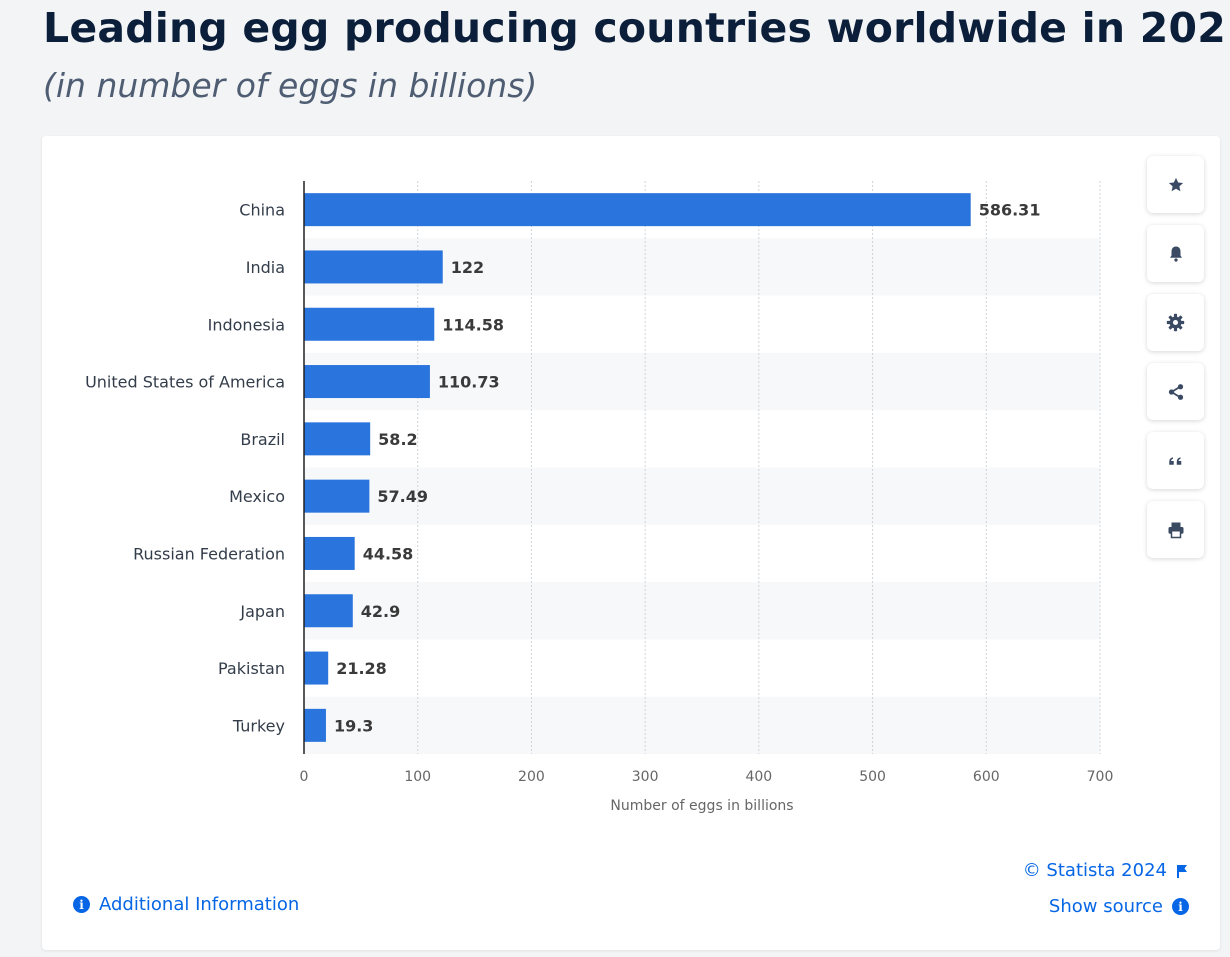 The image size is (1230, 957). I want to click on x-tick-label: 100, so click(417, 777).